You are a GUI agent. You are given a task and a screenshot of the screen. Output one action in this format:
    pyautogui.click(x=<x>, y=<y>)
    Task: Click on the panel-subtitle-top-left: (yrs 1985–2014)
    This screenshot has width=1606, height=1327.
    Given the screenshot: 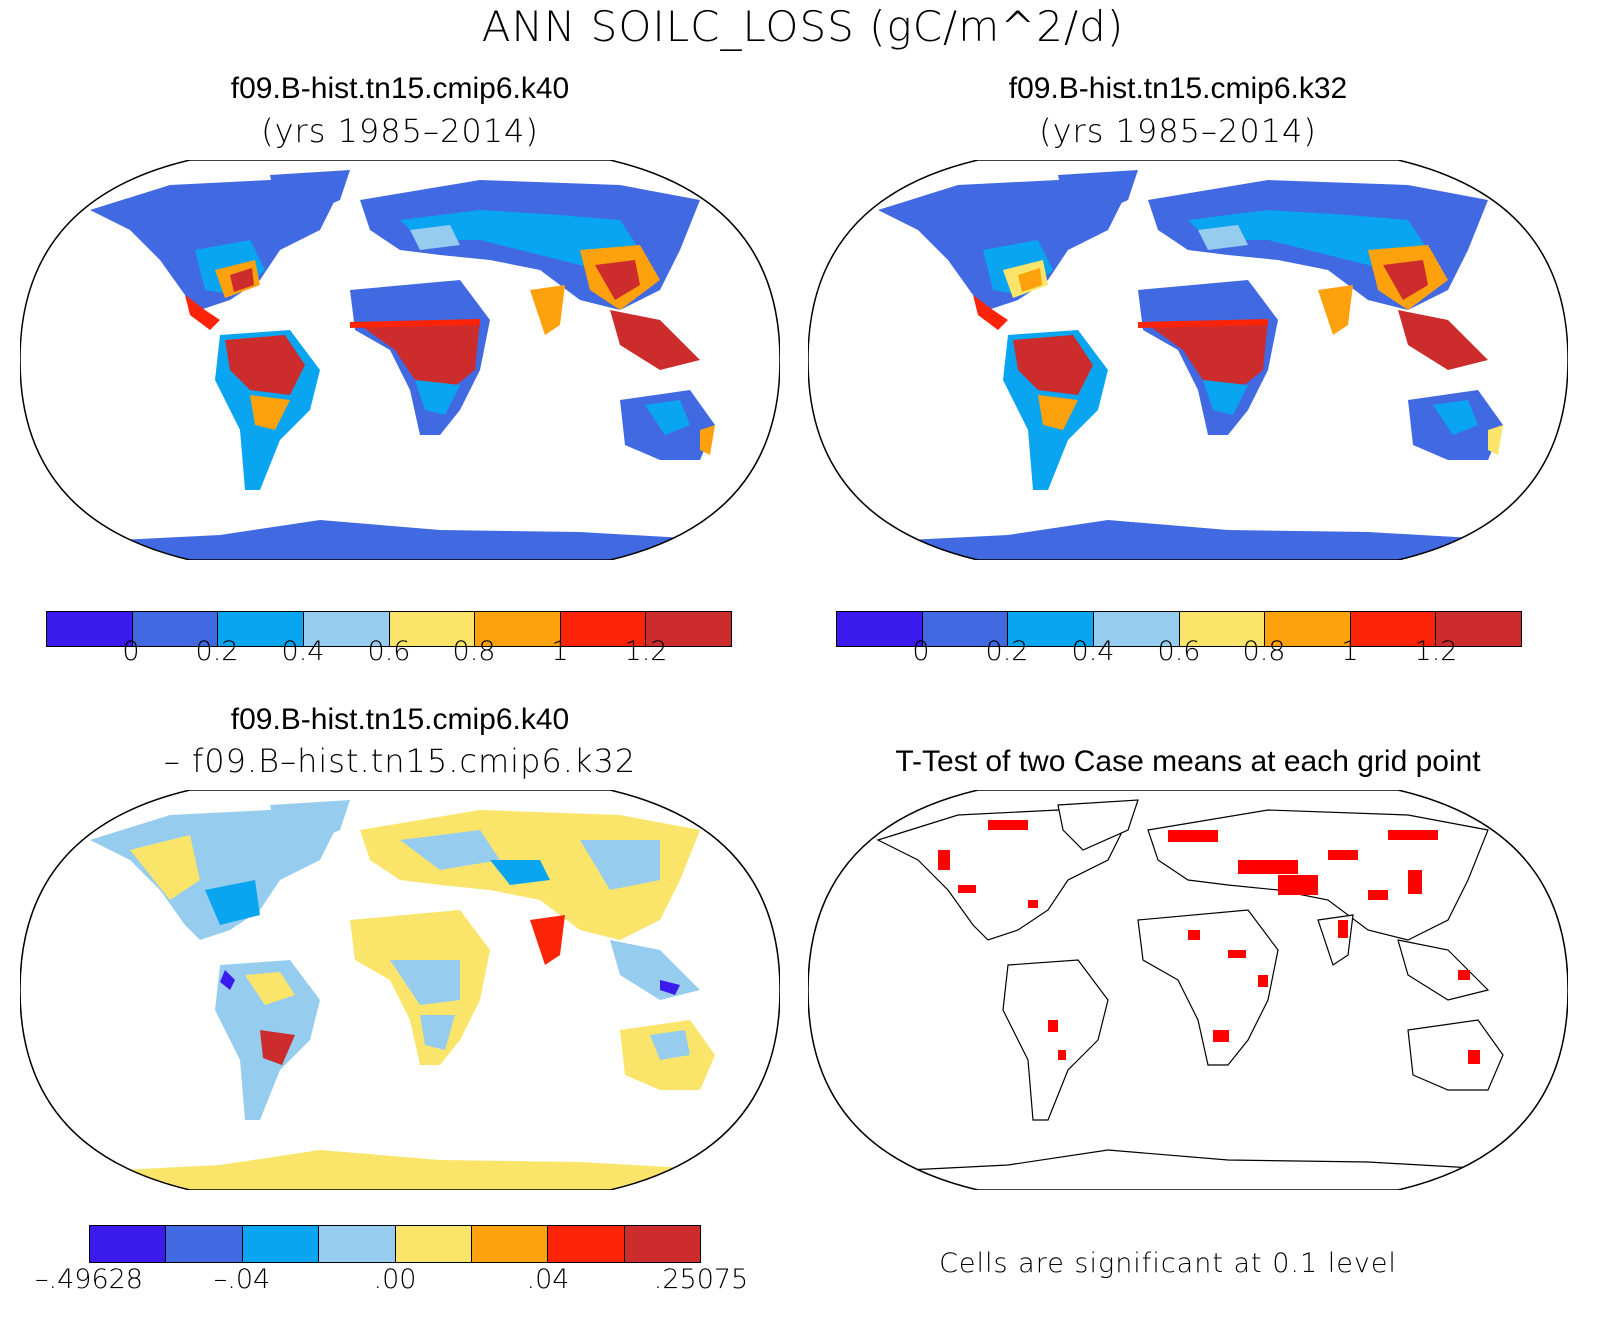 What is the action you would take?
    pyautogui.click(x=400, y=131)
    